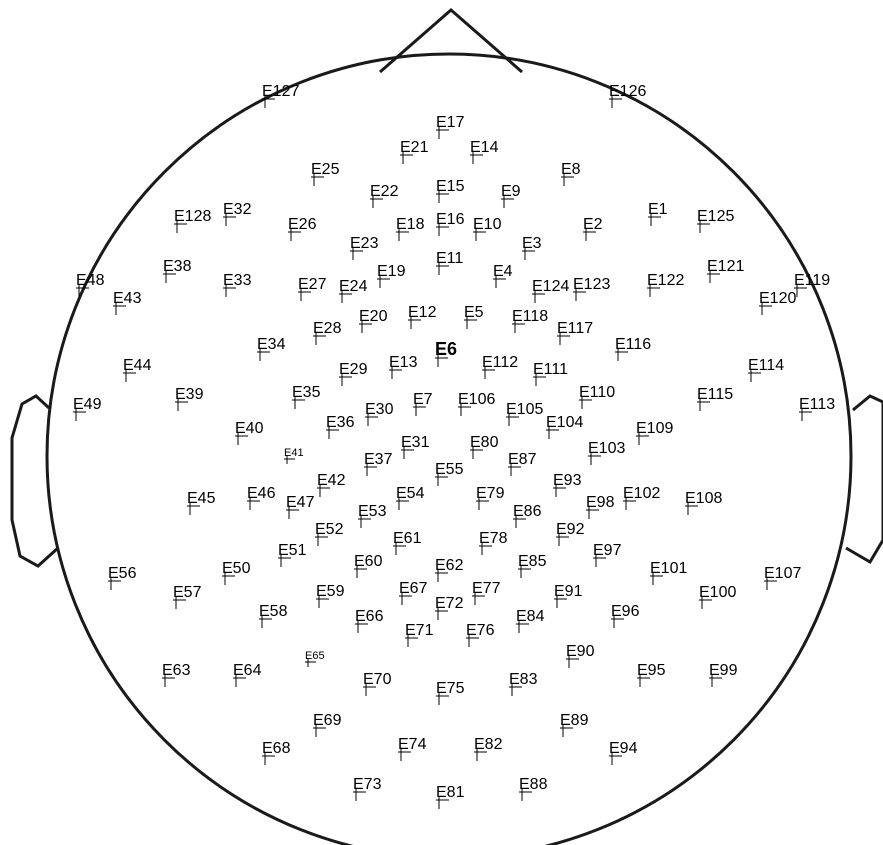  Describe the element at coordinates (717, 592) in the screenshot. I see `electrode-label: E100` at that location.